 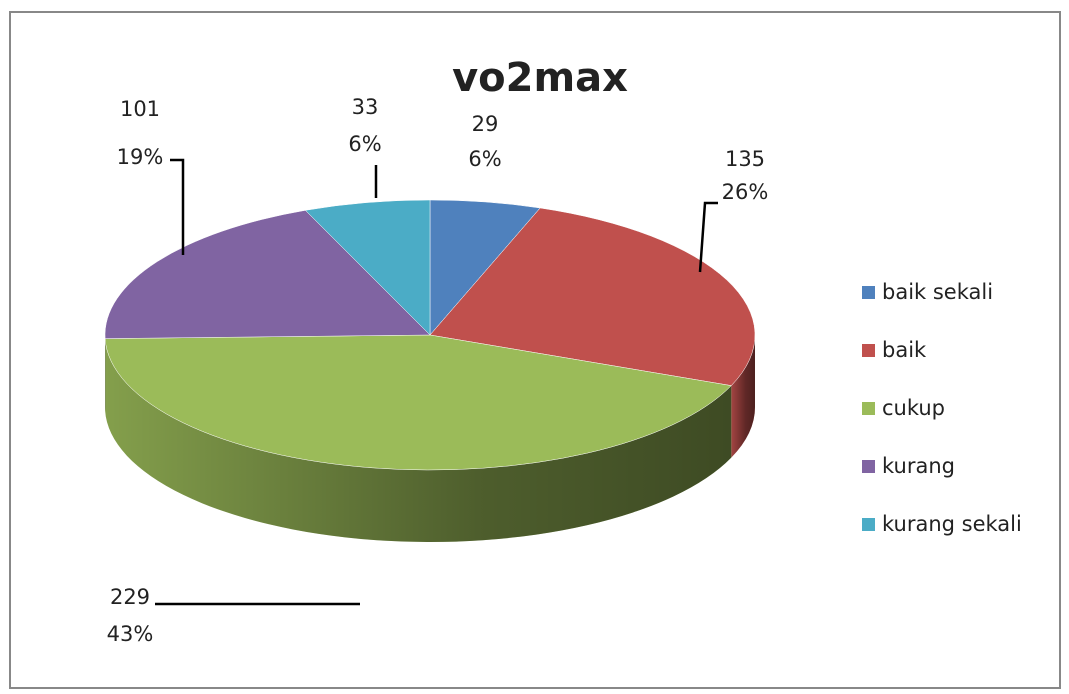 I want to click on data-label: 135, so click(x=745, y=159).